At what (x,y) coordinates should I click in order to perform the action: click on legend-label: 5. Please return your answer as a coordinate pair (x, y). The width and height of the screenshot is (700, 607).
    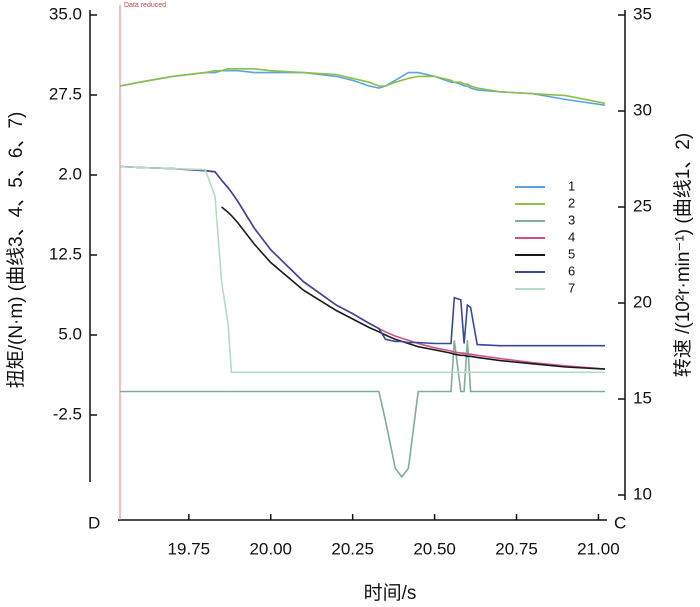
    Looking at the image, I should click on (571, 253).